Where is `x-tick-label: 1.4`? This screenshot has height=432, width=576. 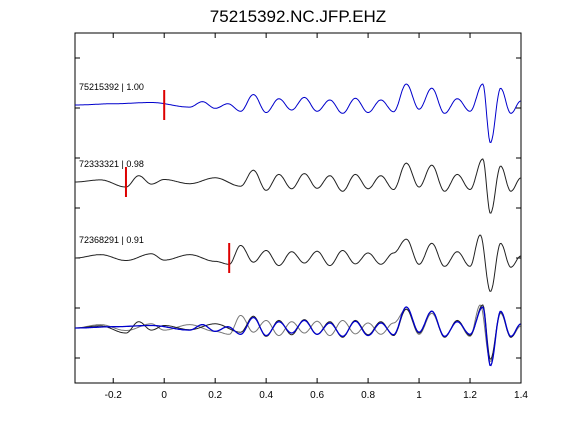 x-tick-label: 1.4 is located at coordinates (521, 395).